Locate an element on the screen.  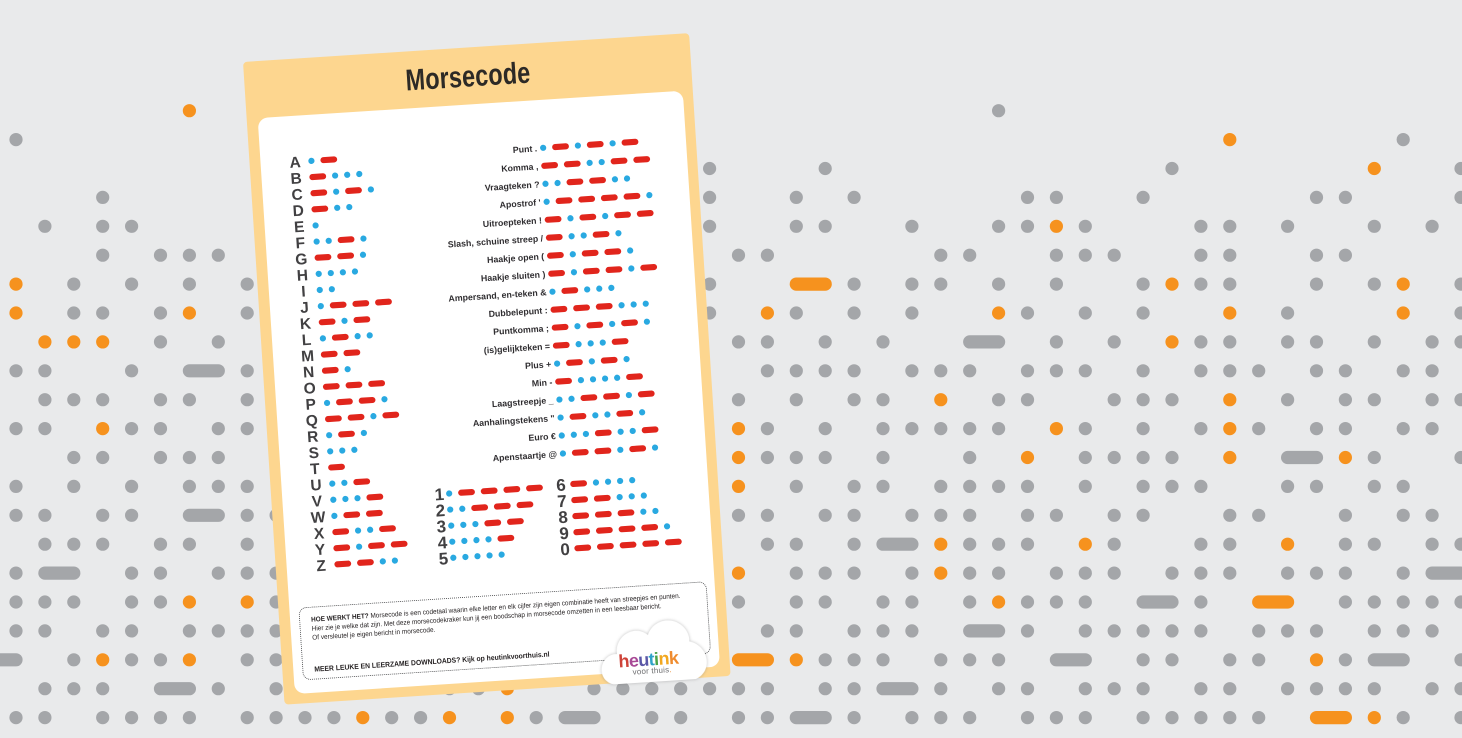
svg-text: heutink is located at coordinates (648, 659).